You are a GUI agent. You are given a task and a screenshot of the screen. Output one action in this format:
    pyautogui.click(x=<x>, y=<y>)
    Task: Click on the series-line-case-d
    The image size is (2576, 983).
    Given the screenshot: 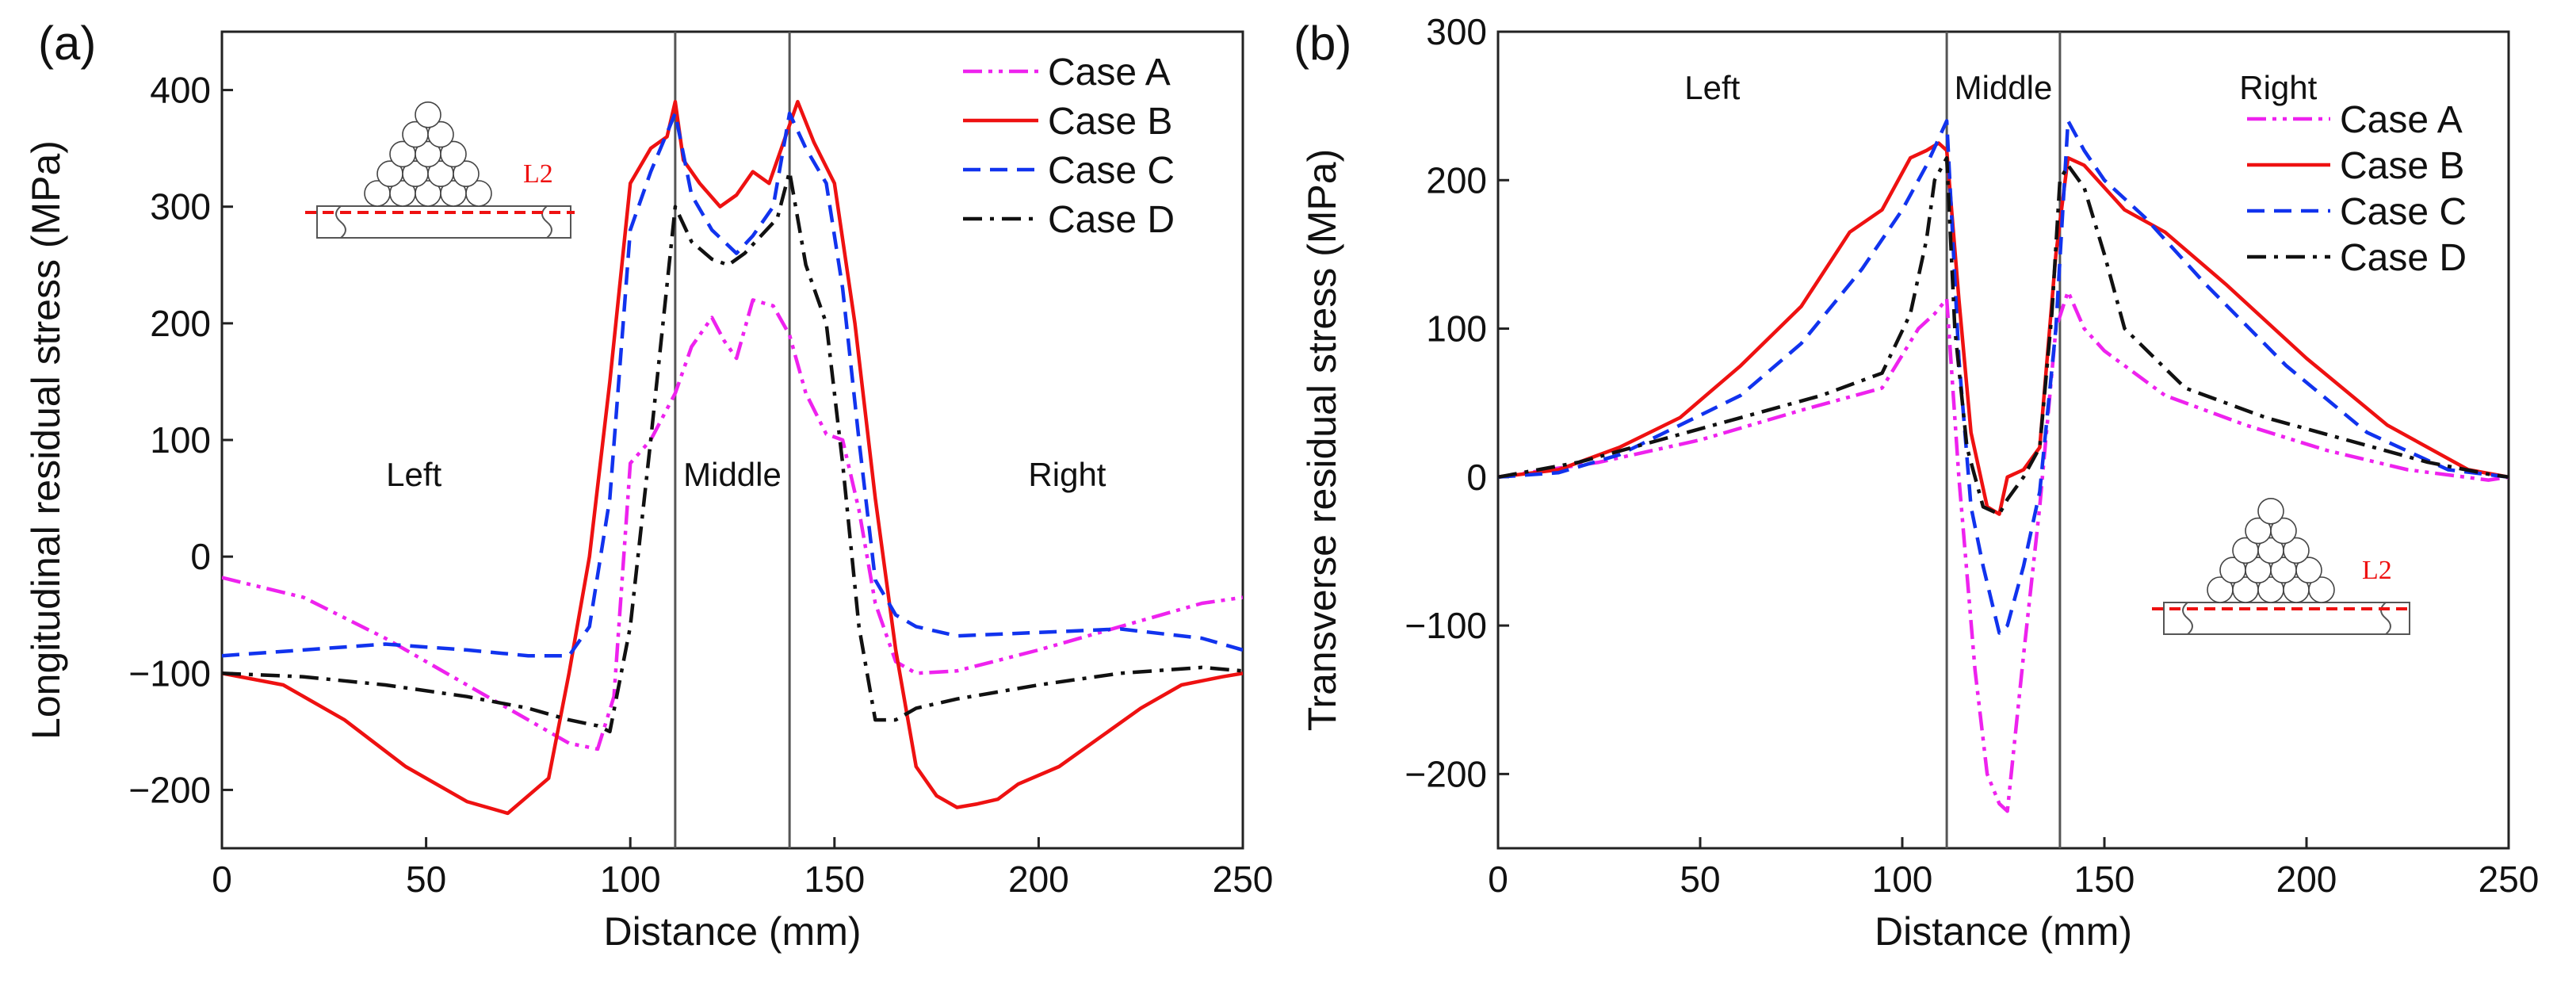 What is the action you would take?
    pyautogui.click(x=2003, y=335)
    